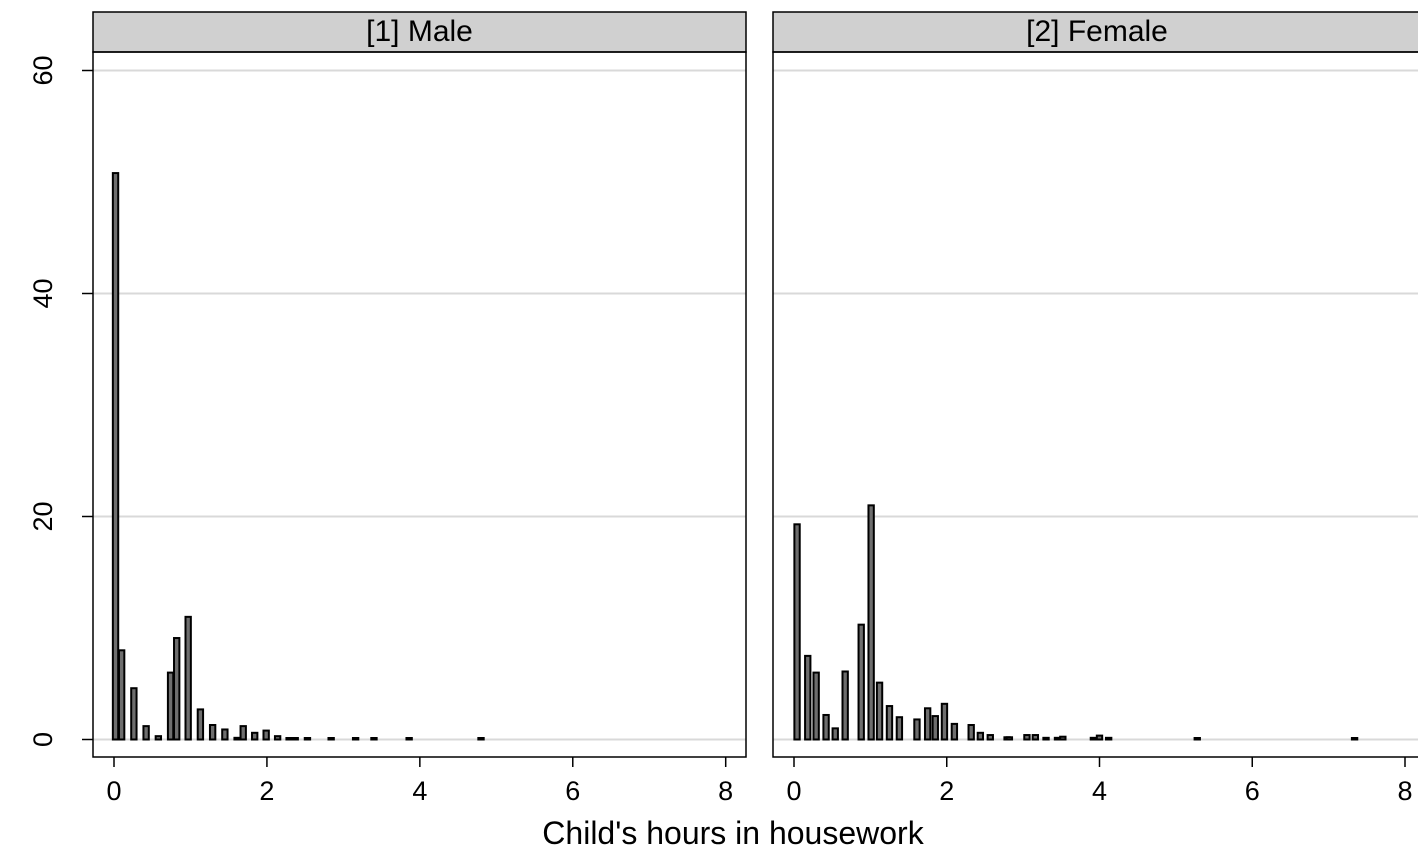 Image resolution: width=1418 pixels, height=850 pixels. What do you see at coordinates (43, 516) in the screenshot?
I see `y-tick-label: 20` at bounding box center [43, 516].